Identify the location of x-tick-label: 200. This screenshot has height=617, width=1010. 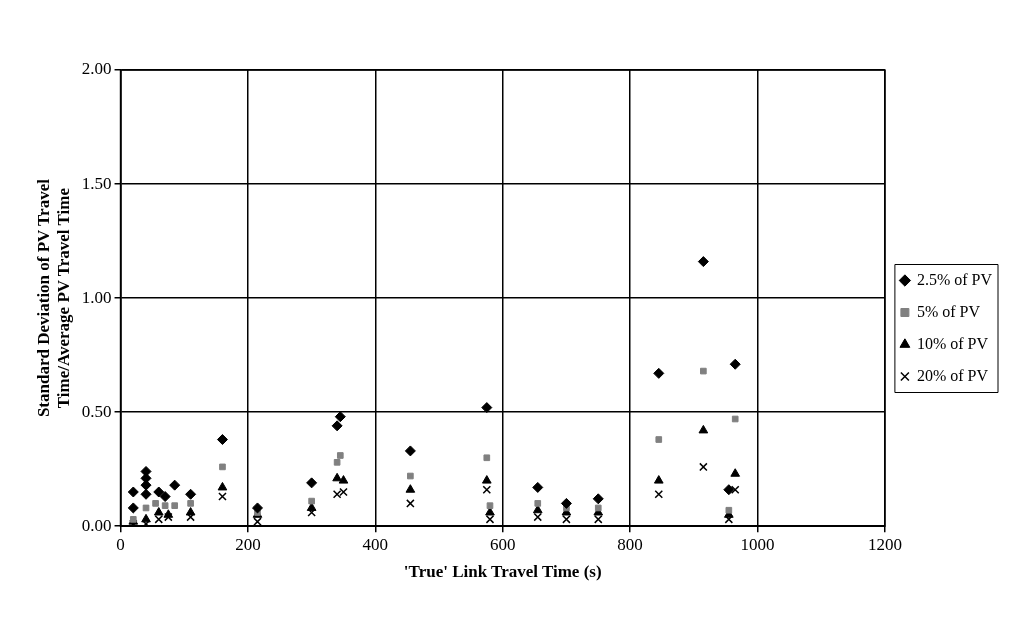
(248, 544).